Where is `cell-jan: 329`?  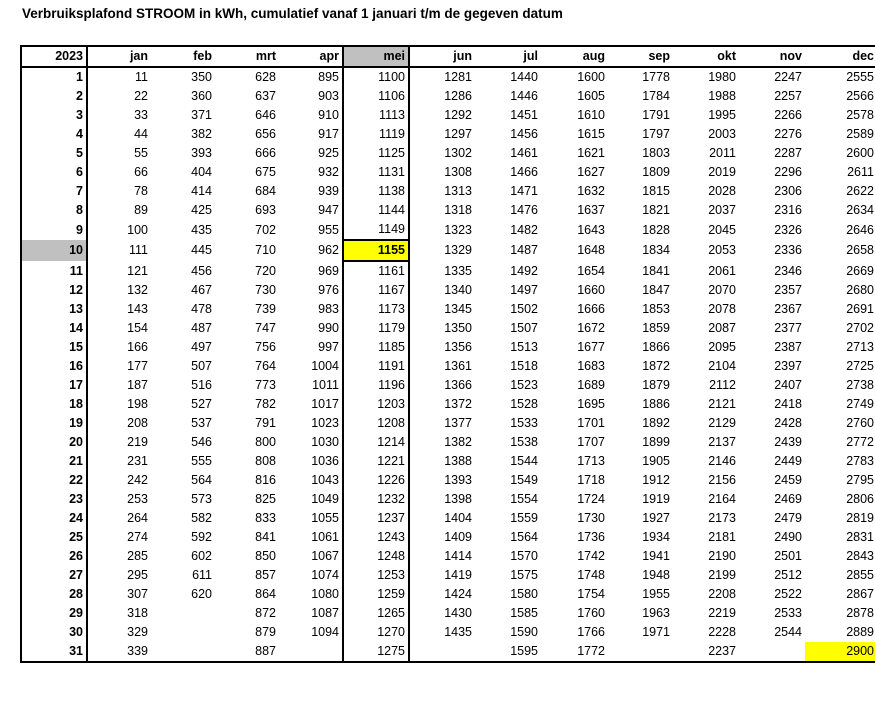
cell-jan: 329 is located at coordinates (137, 632).